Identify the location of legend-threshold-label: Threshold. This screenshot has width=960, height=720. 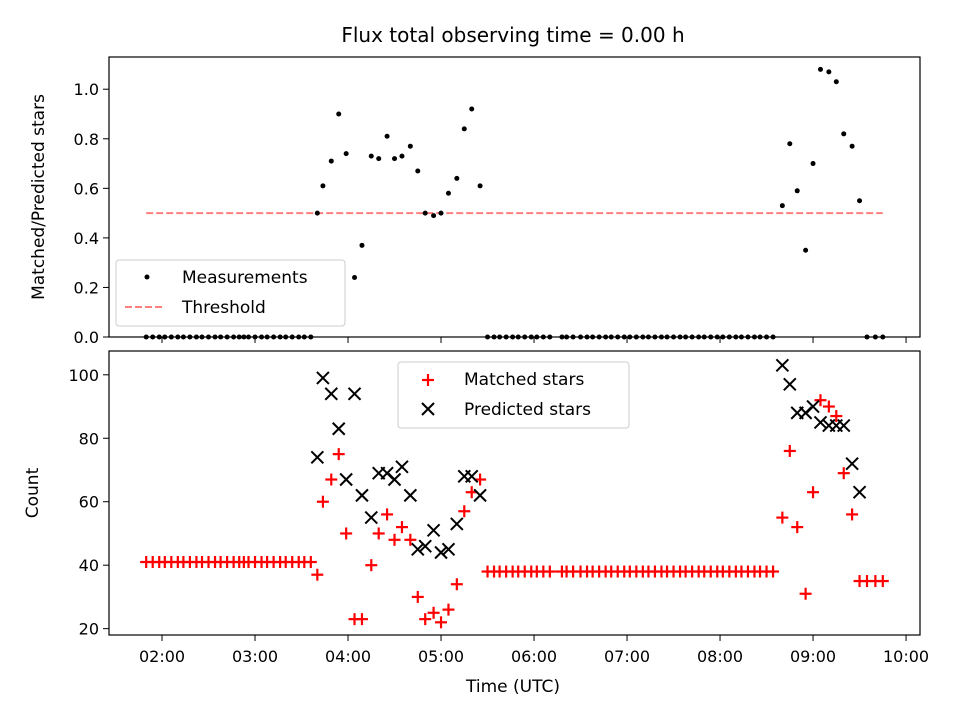
(223, 308).